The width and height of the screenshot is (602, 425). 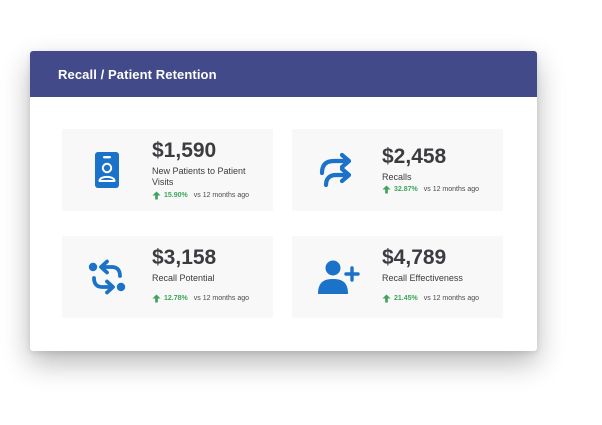 I want to click on stat-trend: 21.45% vs 12 months ago, so click(x=430, y=298).